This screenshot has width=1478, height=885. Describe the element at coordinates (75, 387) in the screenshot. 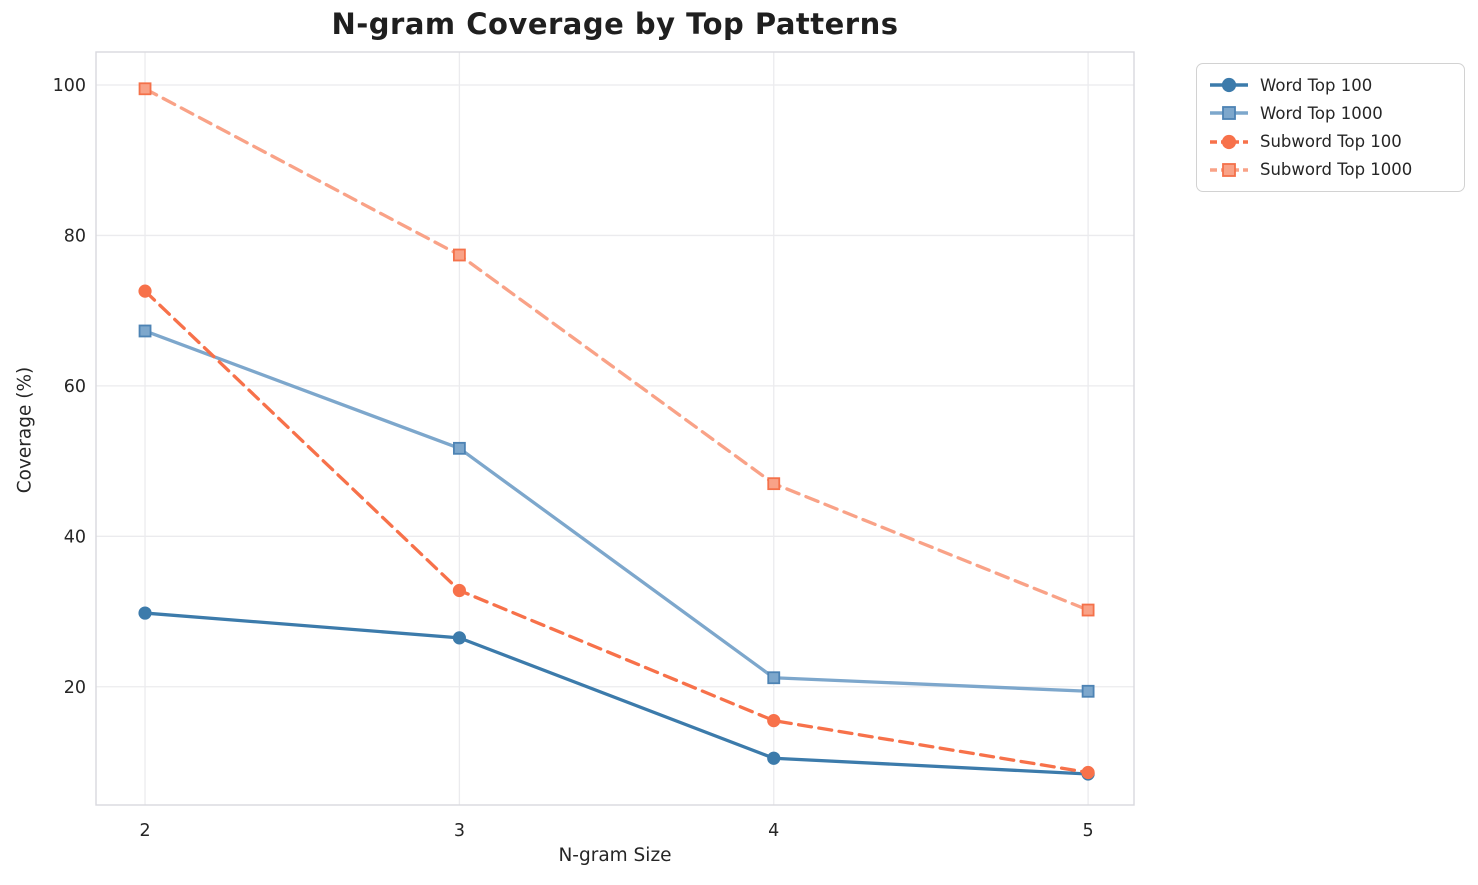

I see `y-tick-label: 60` at that location.